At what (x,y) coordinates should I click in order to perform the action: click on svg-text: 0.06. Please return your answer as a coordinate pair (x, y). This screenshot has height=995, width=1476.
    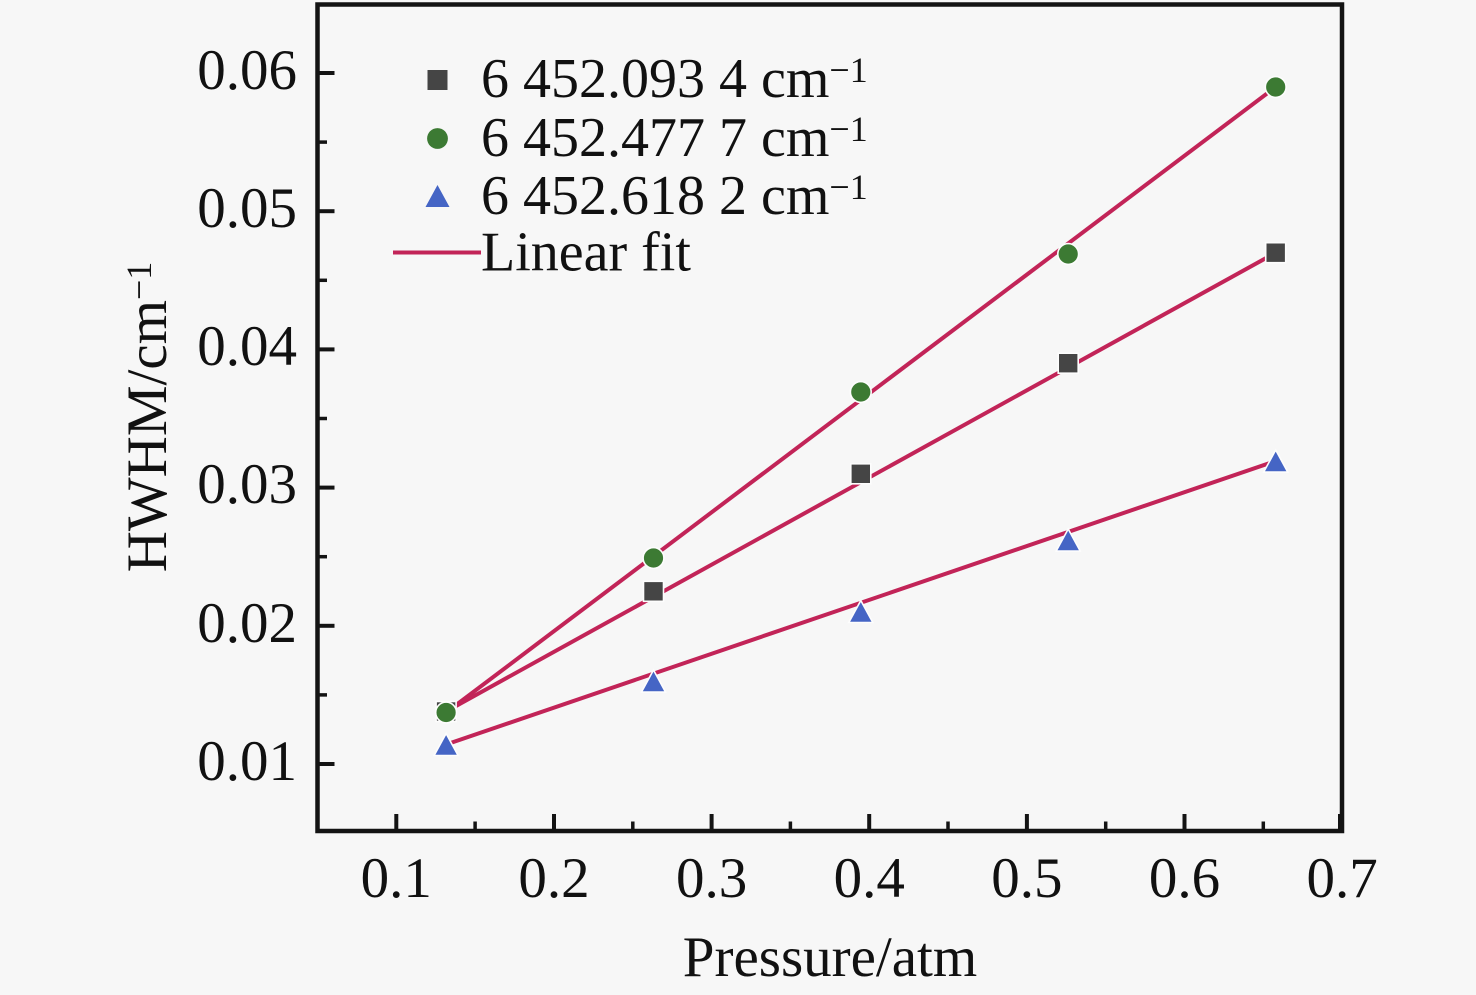
    Looking at the image, I should click on (247, 70).